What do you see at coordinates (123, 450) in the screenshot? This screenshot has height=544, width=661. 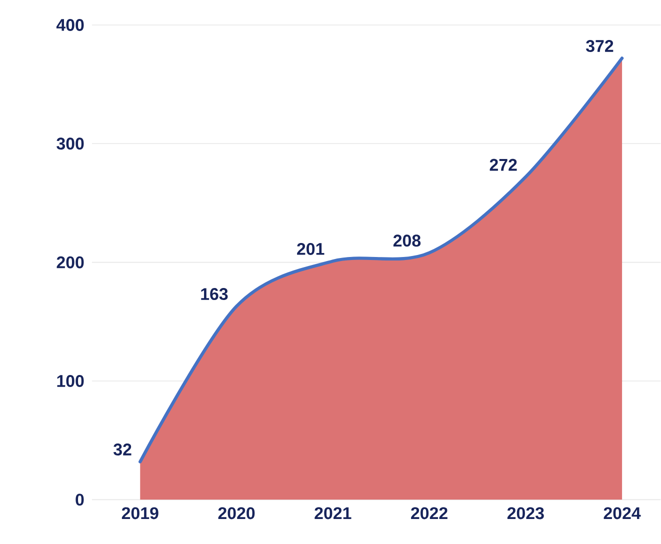 I see `data-label: 32` at bounding box center [123, 450].